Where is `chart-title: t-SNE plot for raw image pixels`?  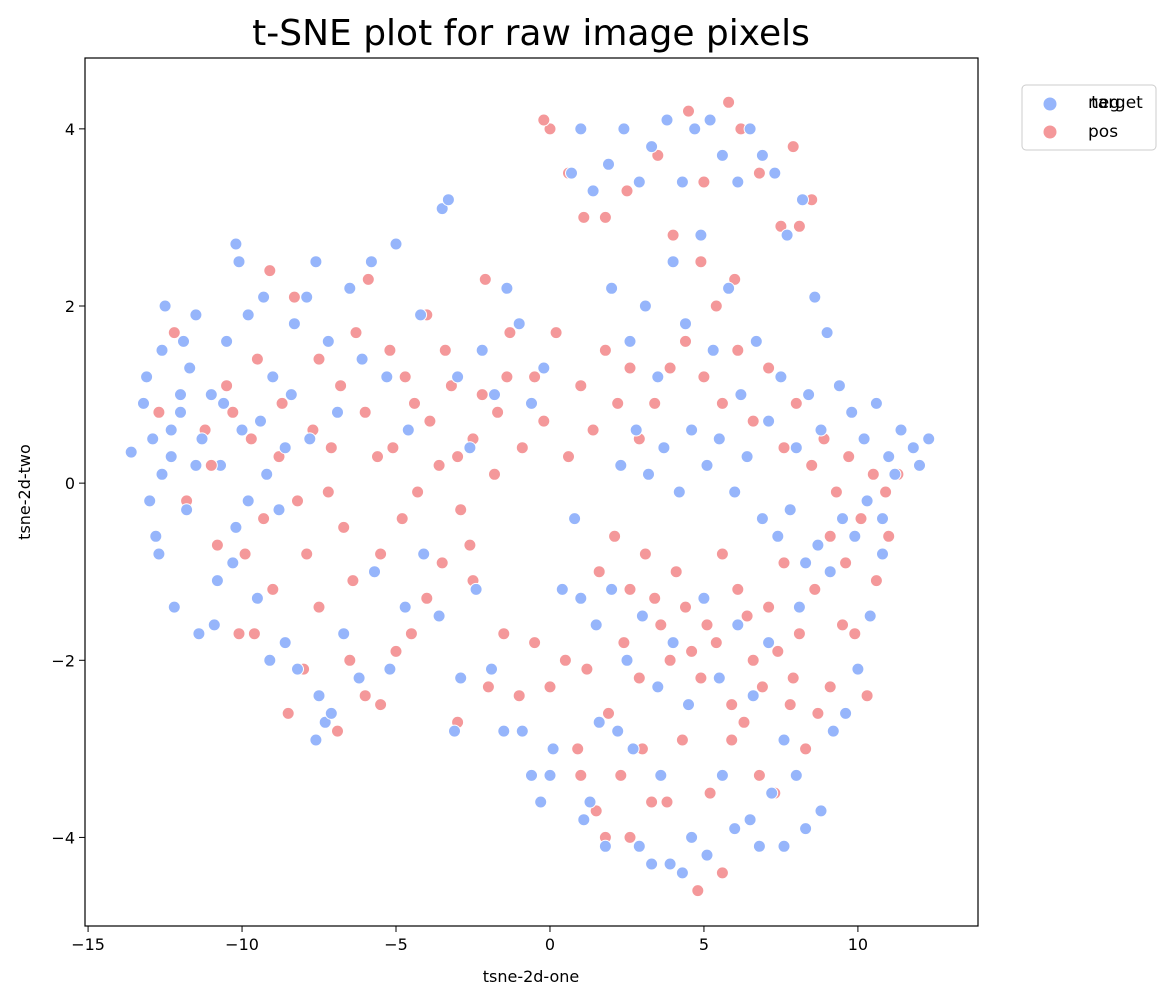
chart-title: t-SNE plot for raw image pixels is located at coordinates (531, 33).